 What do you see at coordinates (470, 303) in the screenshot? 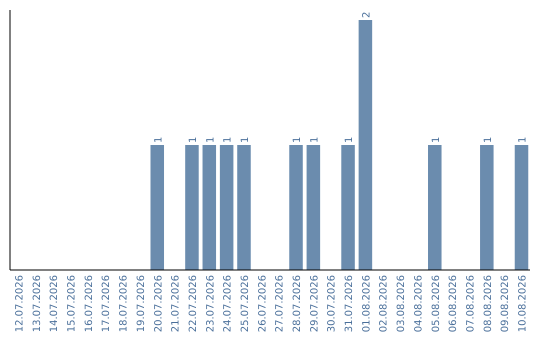
I see `x-tick-label: 07.08.2026` at bounding box center [470, 303].